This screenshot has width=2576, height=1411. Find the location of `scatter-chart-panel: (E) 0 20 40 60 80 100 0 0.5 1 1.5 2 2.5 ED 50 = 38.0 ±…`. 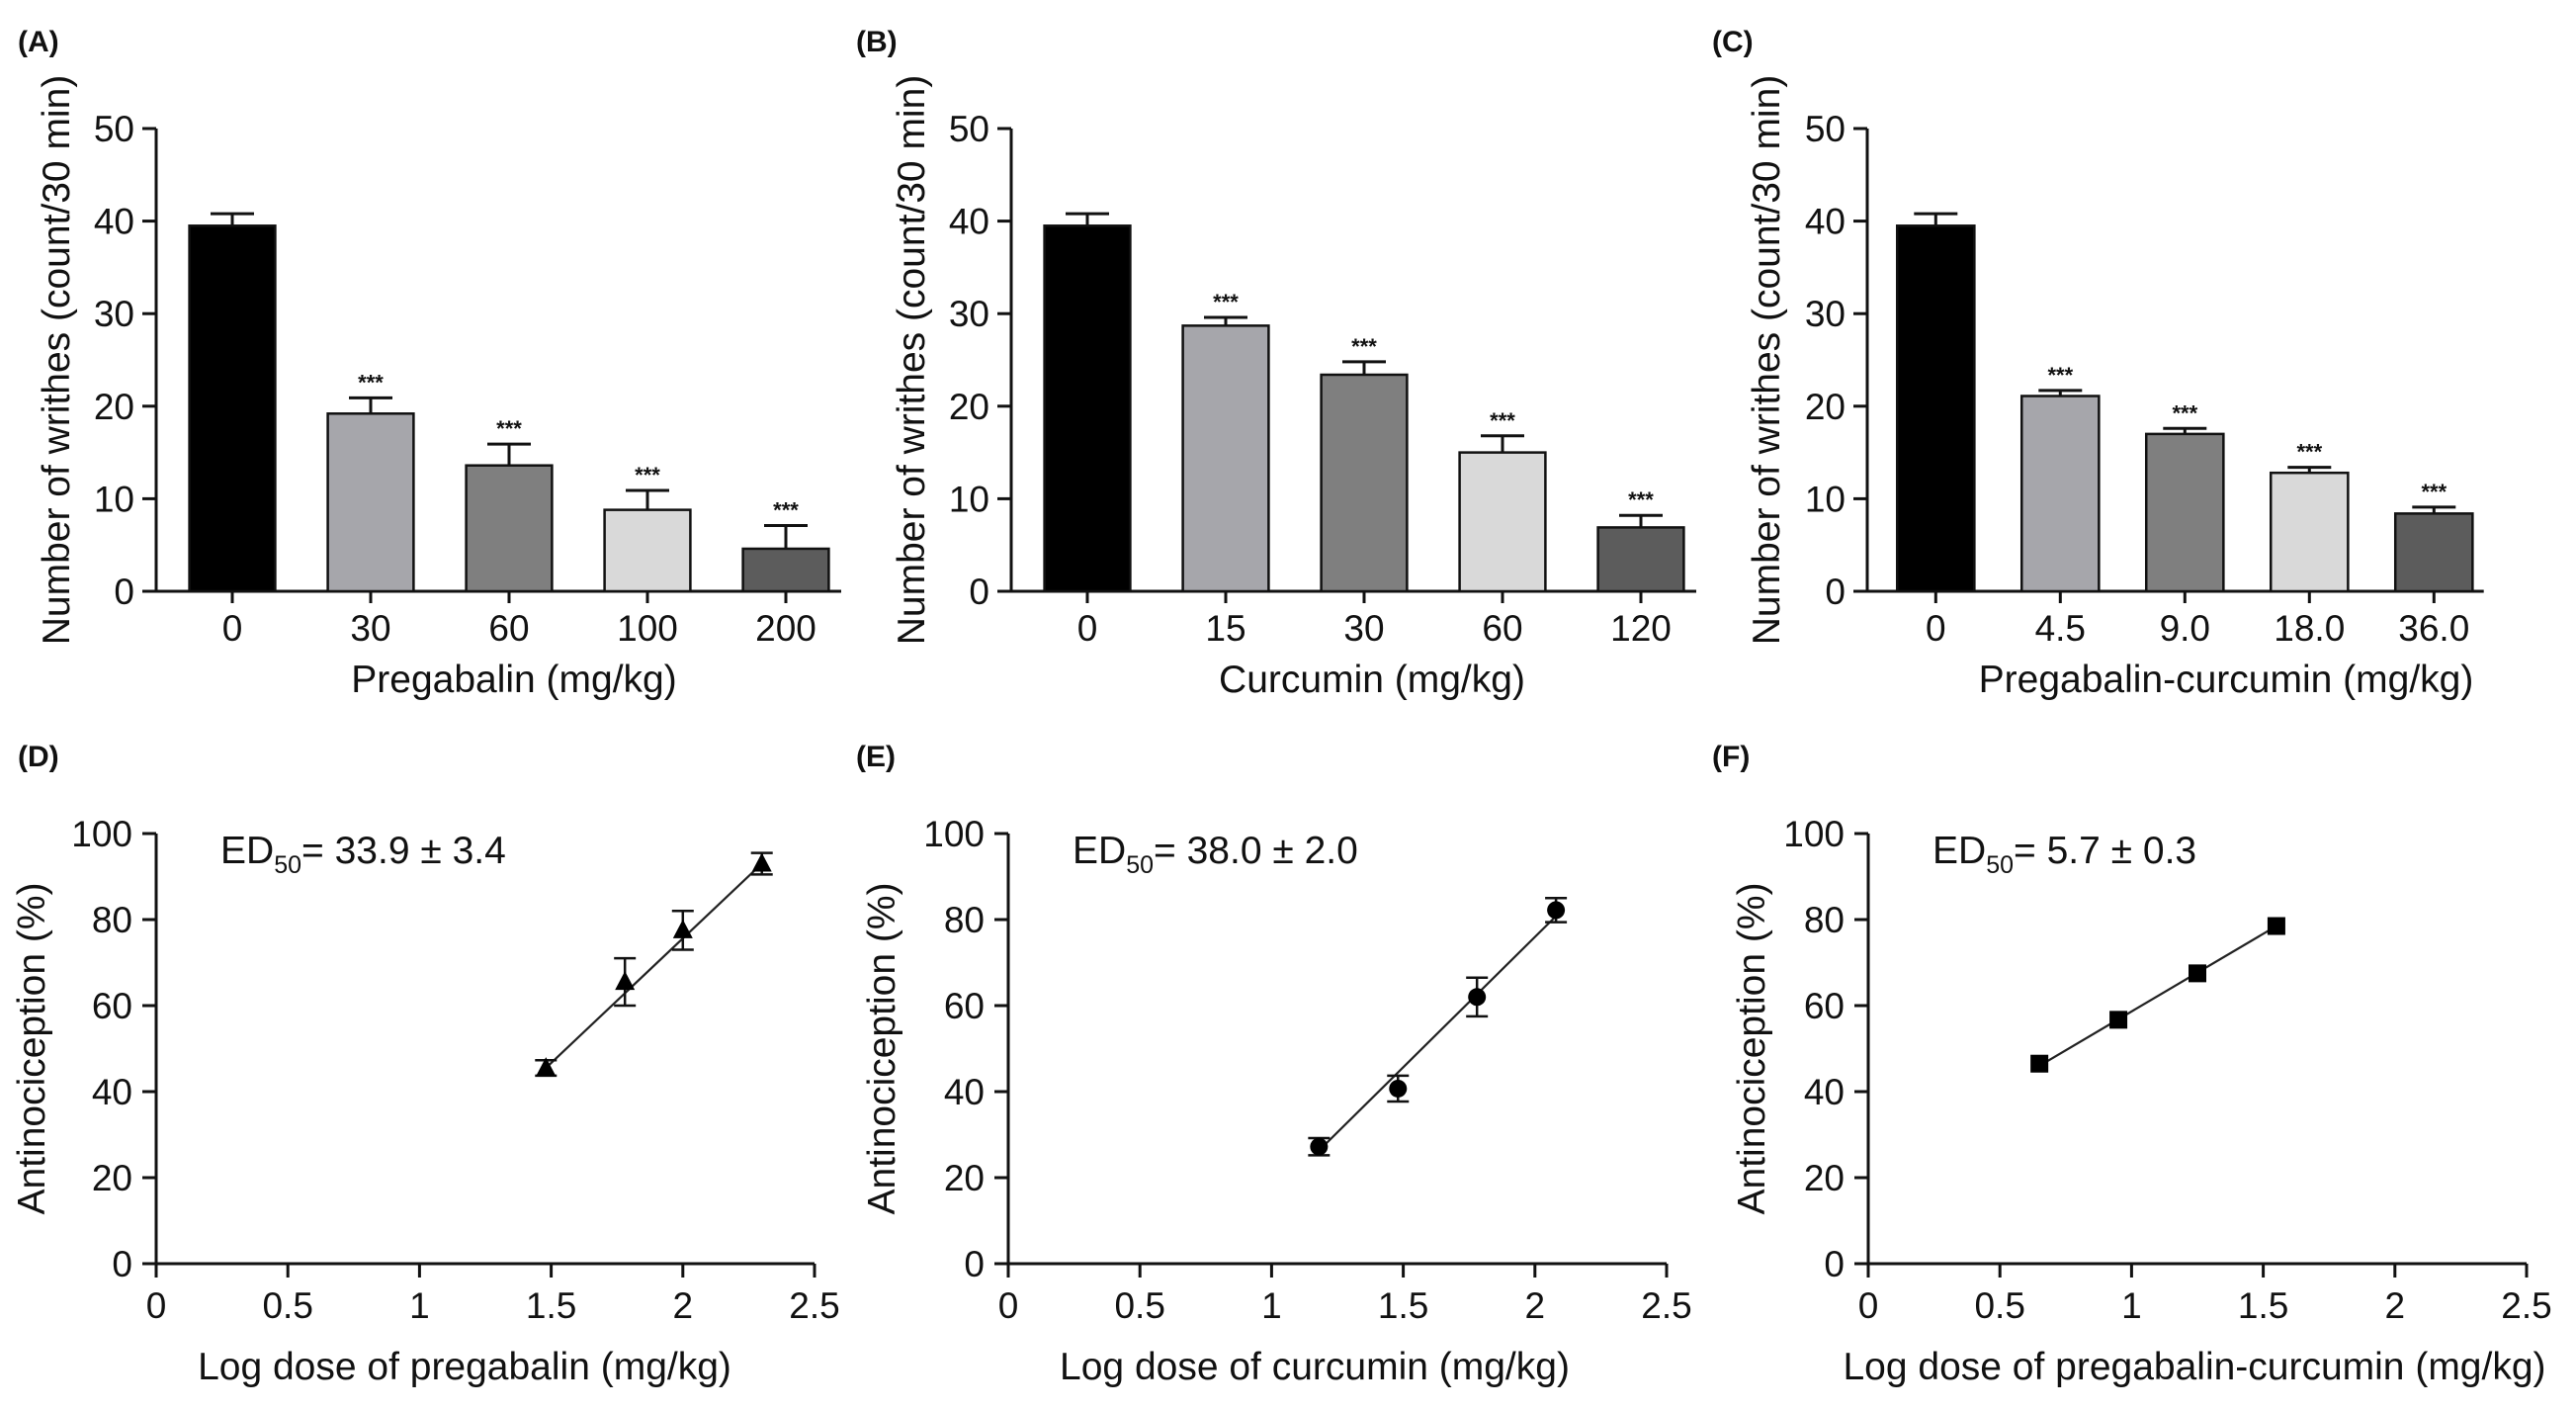

scatter-chart-panel: (E) 0 20 40 60 80 100 0 0.5 1 1.5 2 2.5 ED 50 = 38.0 ±… is located at coordinates (1274, 1064).